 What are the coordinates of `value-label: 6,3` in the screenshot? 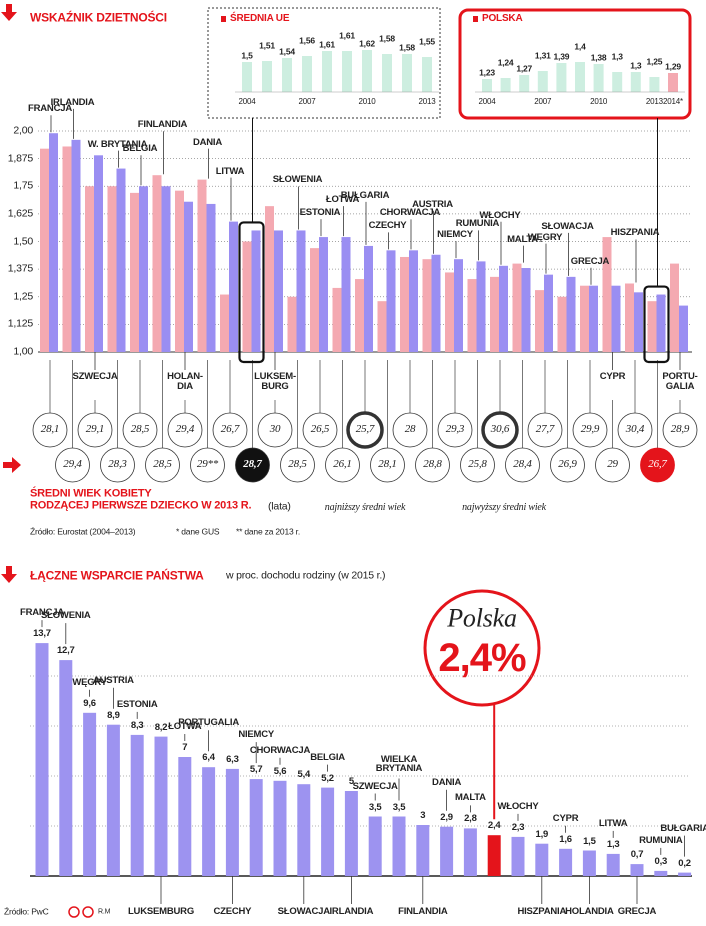 It's located at (232, 759).